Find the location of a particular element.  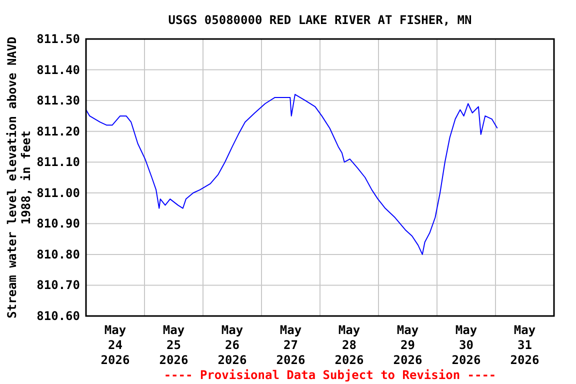

y-tick-label: 810.60 is located at coordinates (58, 316).